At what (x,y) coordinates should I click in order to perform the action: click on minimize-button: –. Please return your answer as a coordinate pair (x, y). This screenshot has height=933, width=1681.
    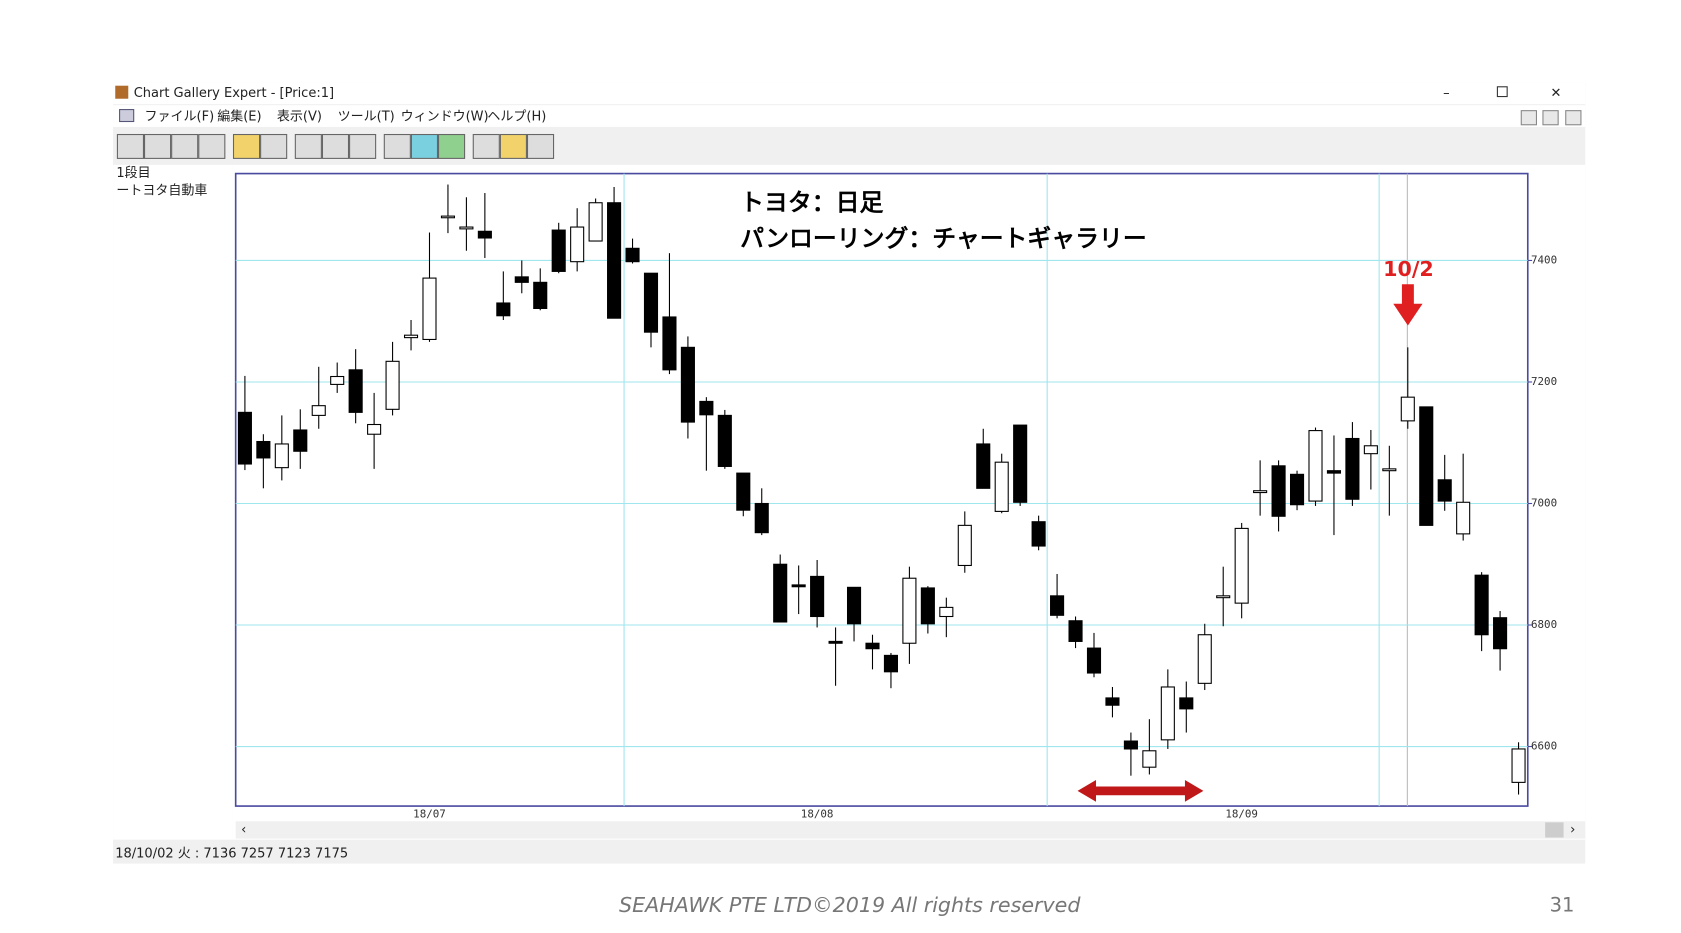
    Looking at the image, I should click on (1446, 93).